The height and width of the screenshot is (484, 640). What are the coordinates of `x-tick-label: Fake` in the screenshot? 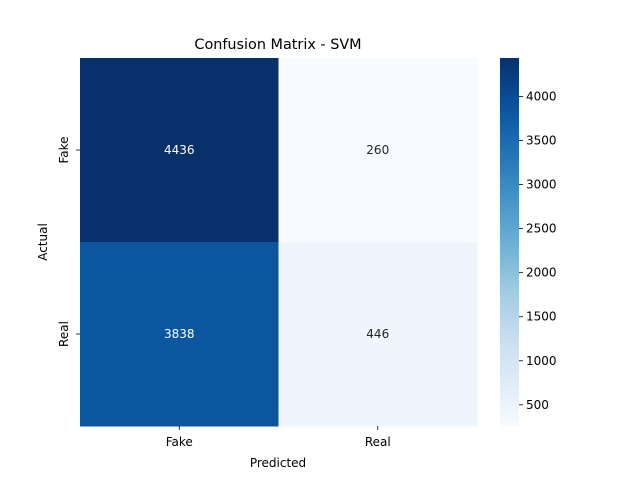 It's located at (179, 442).